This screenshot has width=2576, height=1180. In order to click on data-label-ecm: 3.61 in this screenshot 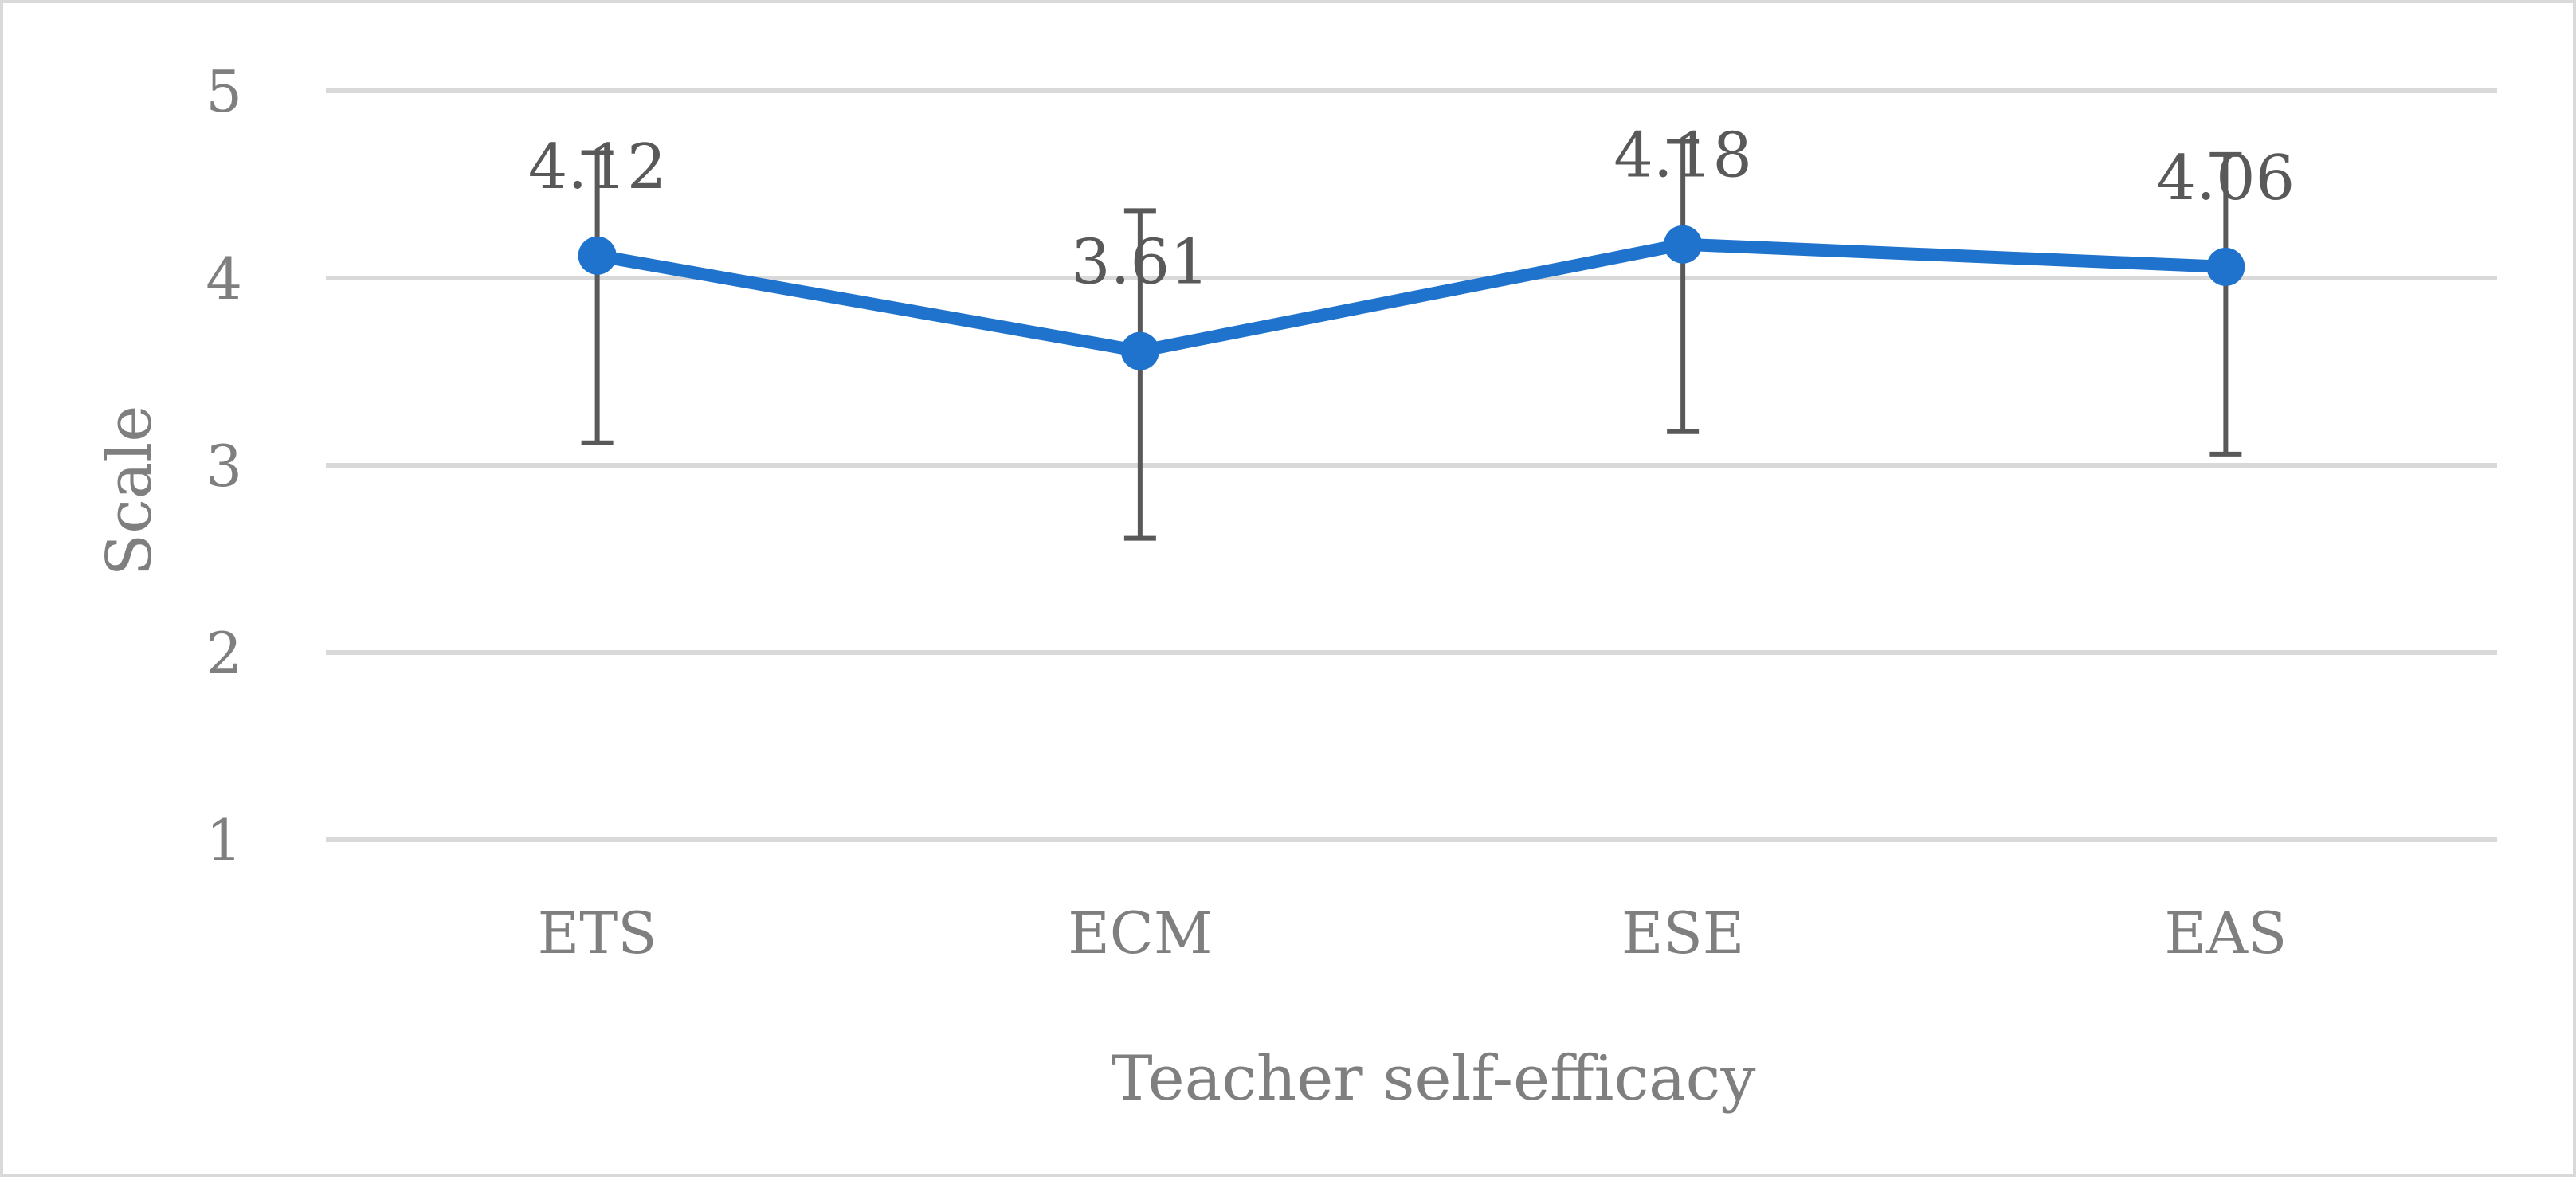, I will do `click(1140, 263)`.